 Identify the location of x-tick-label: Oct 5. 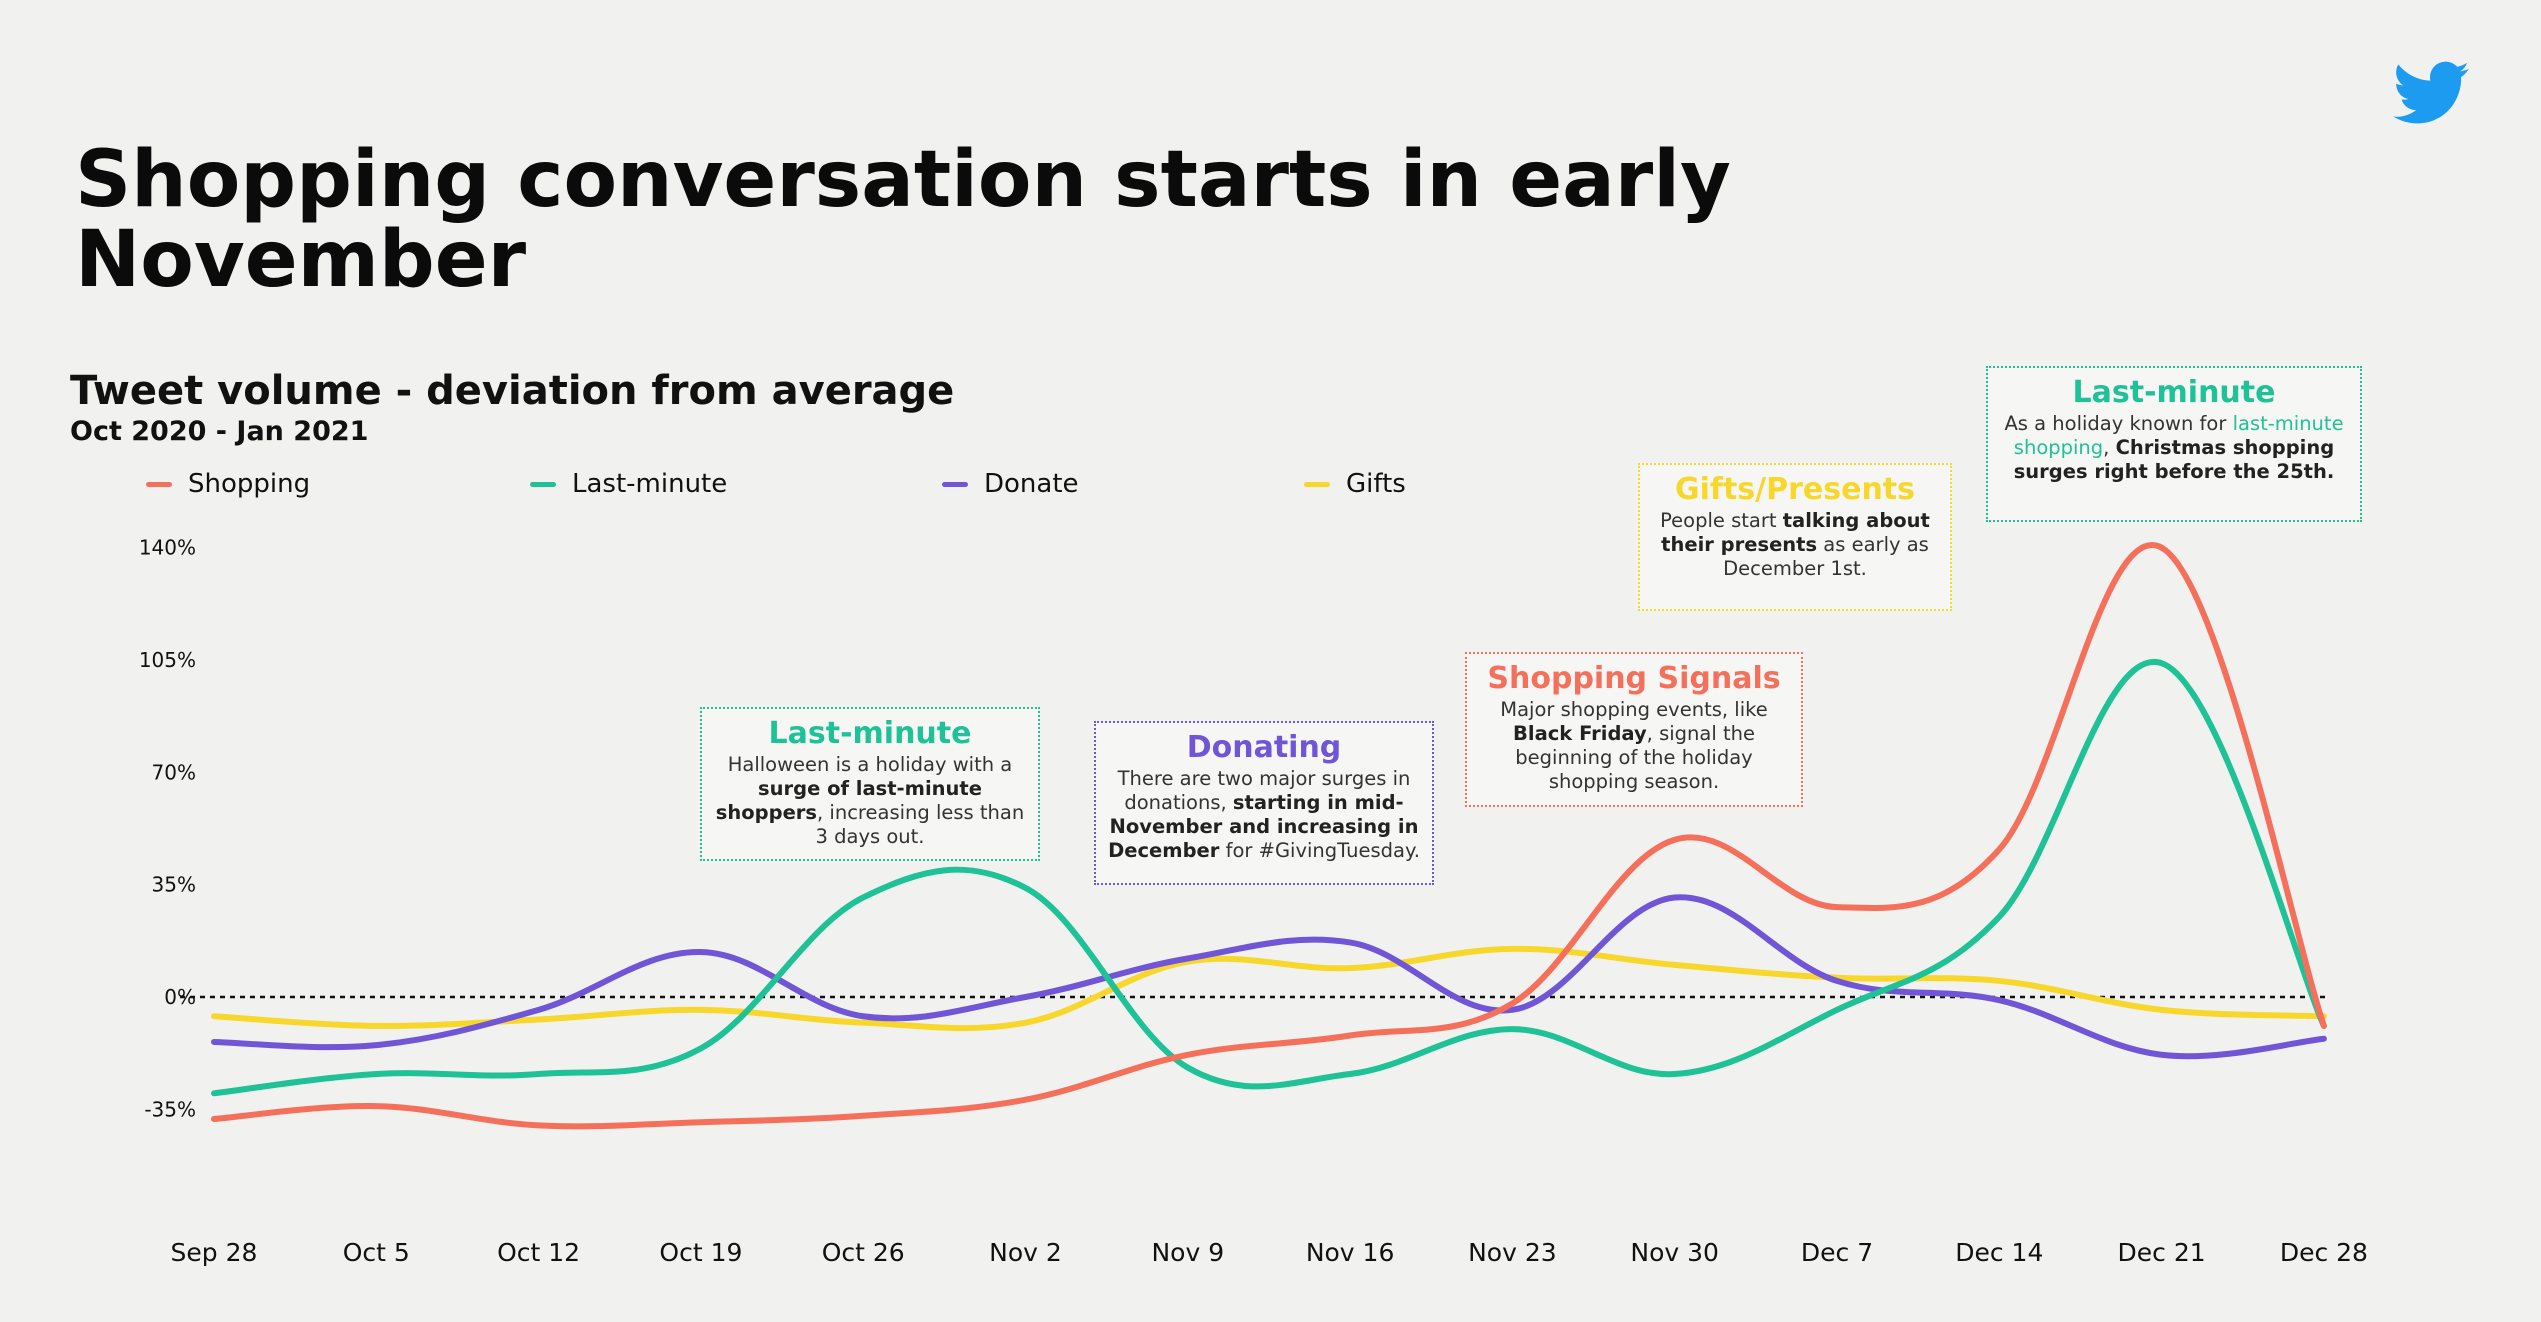
(376, 1252).